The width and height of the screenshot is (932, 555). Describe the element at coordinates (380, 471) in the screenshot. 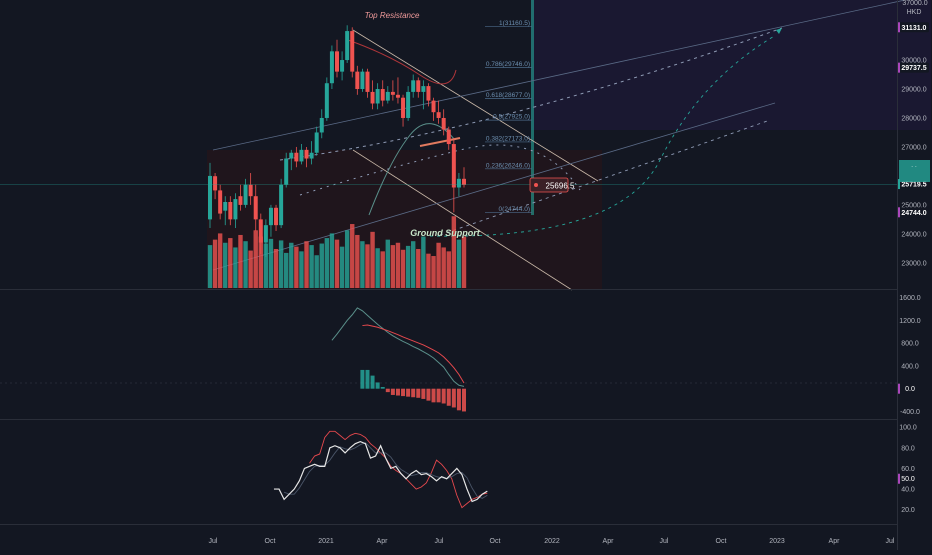

I see `stochastic-k-line` at that location.